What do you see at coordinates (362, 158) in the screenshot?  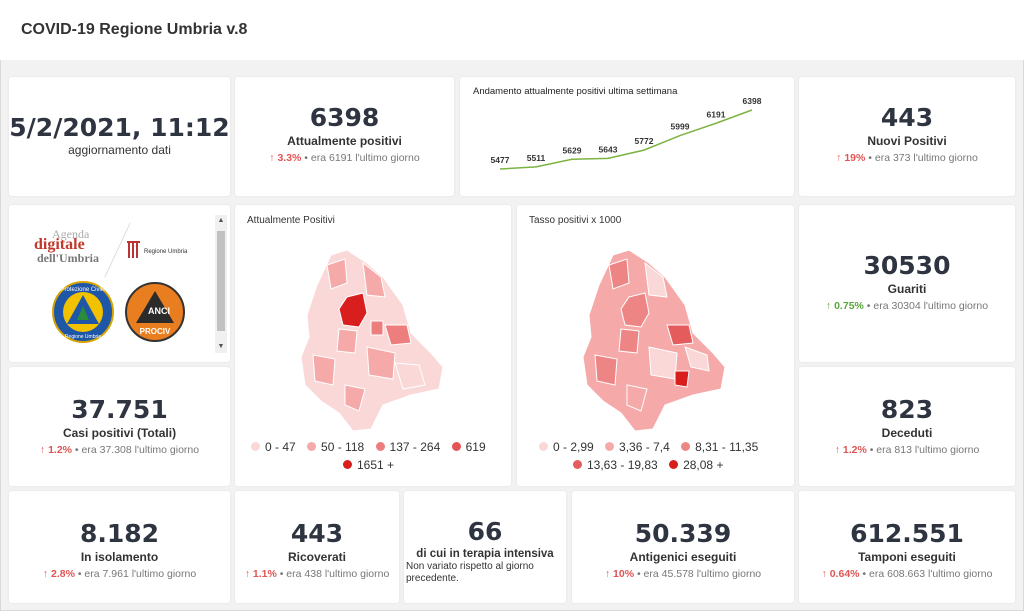 I see `positivi-note: • era 6191 l'ultimo giorno` at bounding box center [362, 158].